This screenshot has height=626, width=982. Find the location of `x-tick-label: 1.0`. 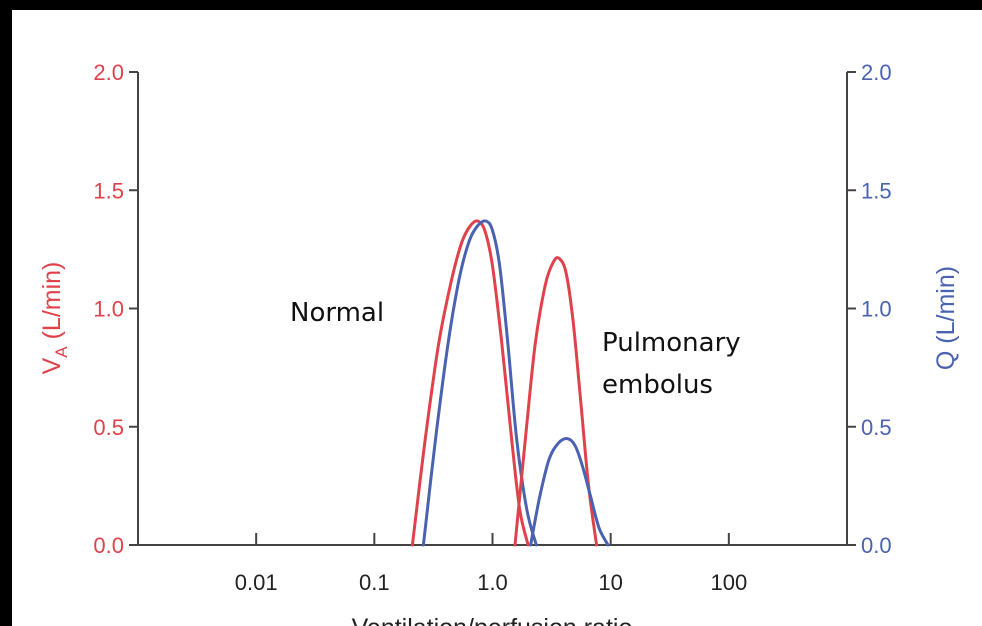

x-tick-label: 1.0 is located at coordinates (492, 582).